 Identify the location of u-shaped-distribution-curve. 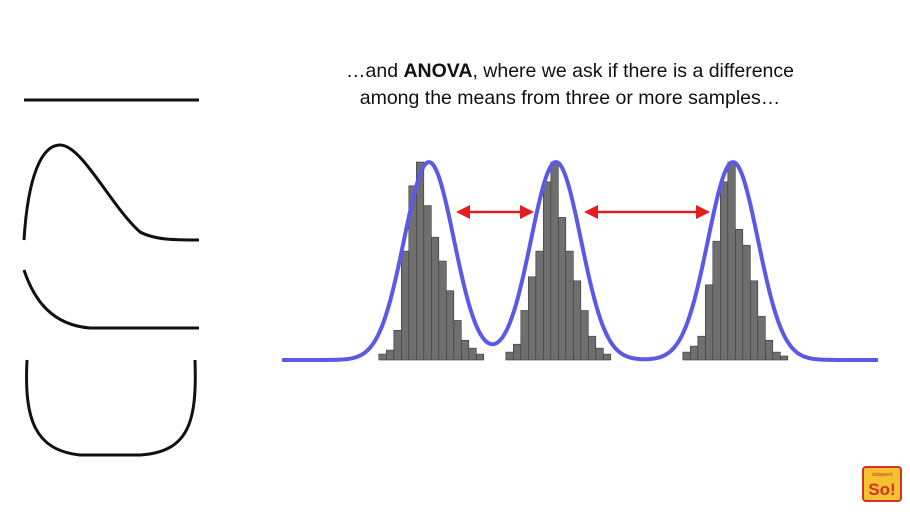
(111, 408).